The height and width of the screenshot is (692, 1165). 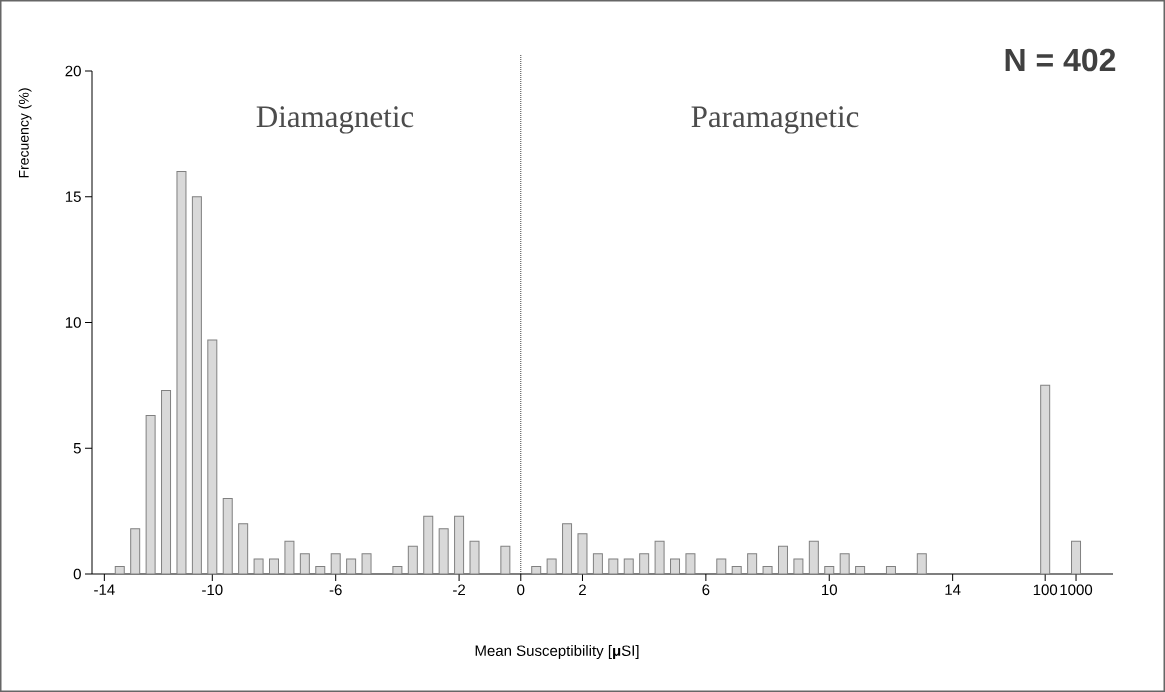 I want to click on annotation: N = 402, so click(x=1060, y=60).